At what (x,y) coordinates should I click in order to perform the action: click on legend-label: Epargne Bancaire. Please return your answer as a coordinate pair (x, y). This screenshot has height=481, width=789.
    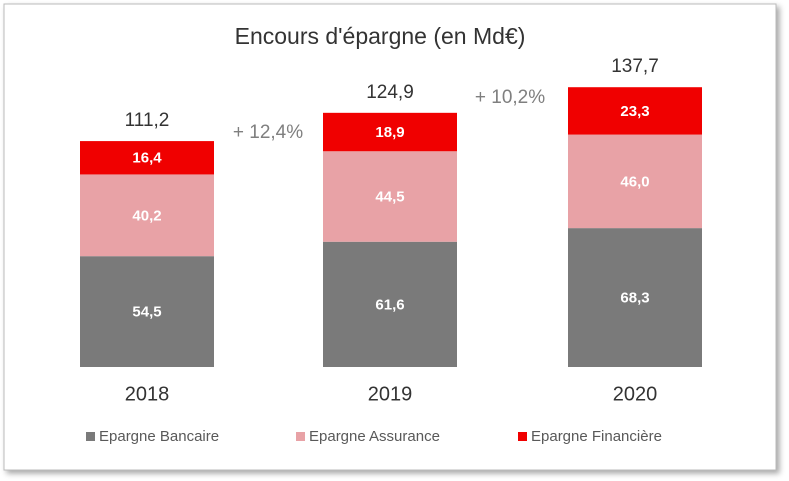
    Looking at the image, I should click on (159, 436).